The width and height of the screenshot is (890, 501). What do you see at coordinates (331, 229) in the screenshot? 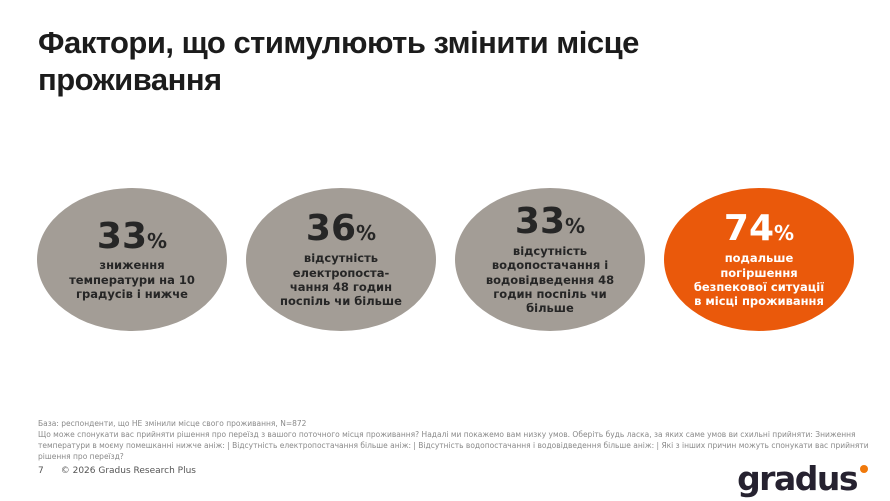
I see `bubble-value: 36` at bounding box center [331, 229].